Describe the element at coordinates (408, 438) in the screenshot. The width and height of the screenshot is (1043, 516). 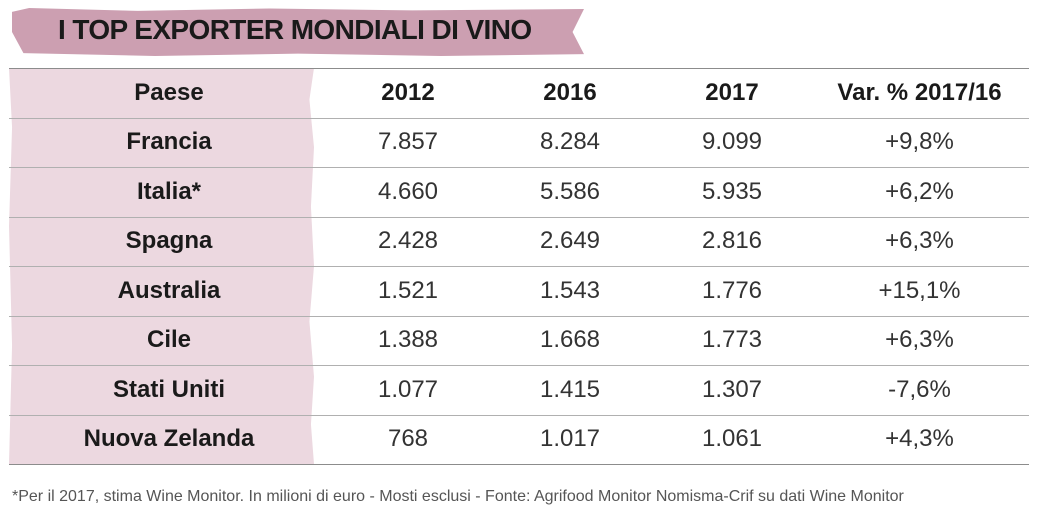
I see `cell-value-2012: 768` at that location.